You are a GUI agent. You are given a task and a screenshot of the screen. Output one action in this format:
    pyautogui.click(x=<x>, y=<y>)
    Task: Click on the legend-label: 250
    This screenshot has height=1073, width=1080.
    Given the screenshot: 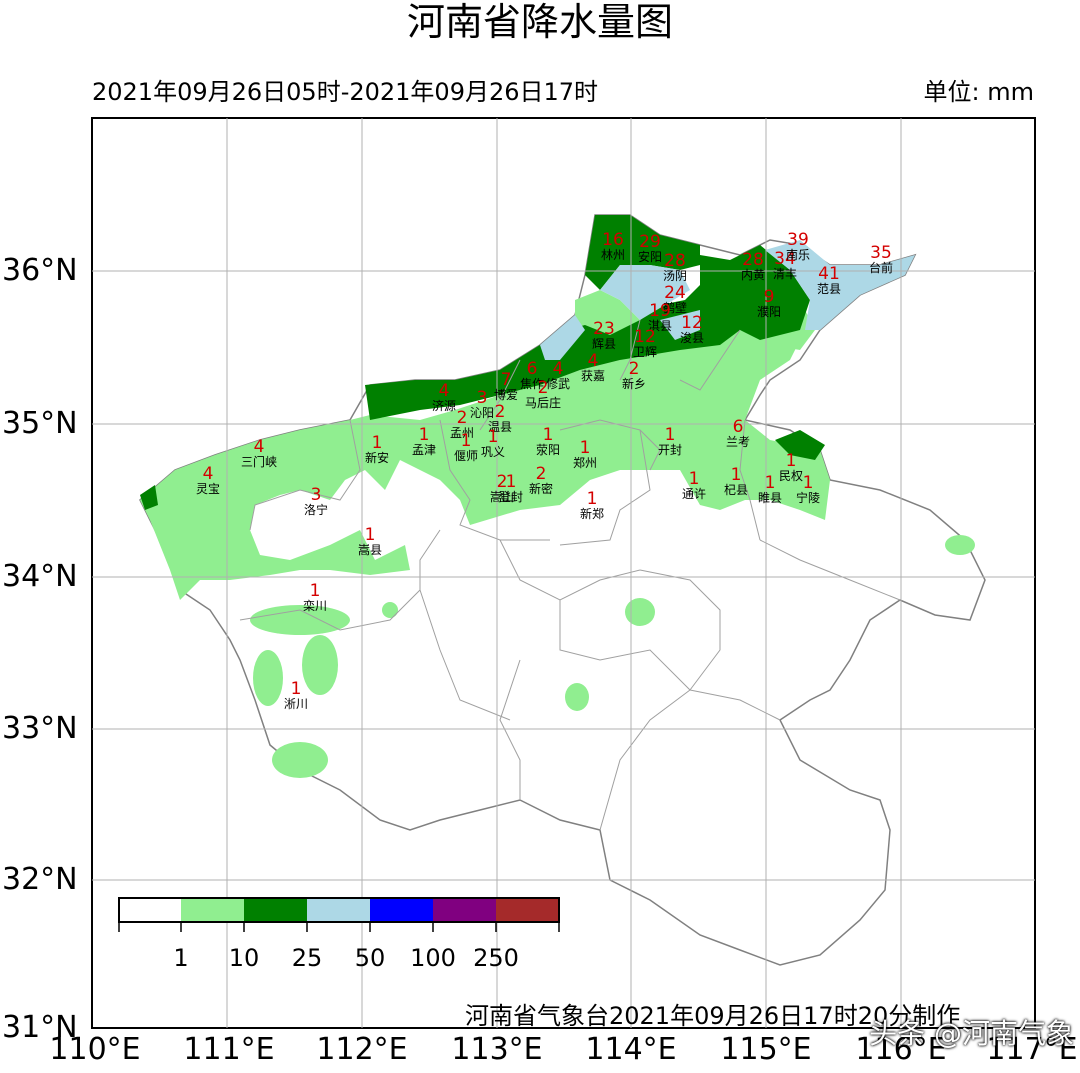 What is the action you would take?
    pyautogui.click(x=496, y=958)
    